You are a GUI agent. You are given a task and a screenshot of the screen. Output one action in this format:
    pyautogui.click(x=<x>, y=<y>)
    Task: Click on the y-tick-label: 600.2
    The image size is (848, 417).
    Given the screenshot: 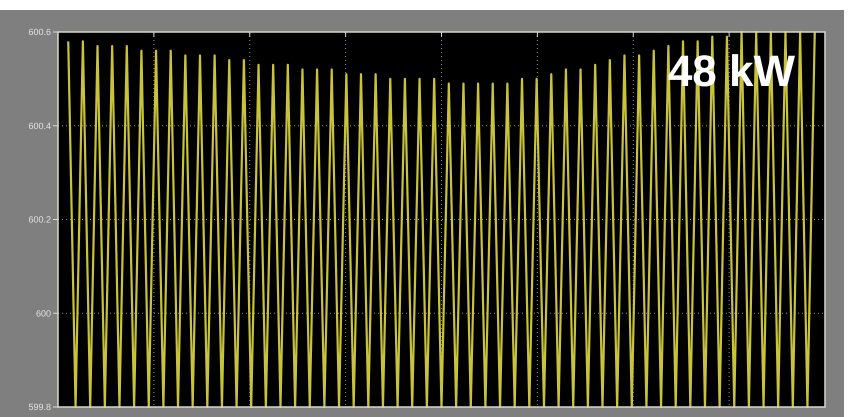 What is the action you would take?
    pyautogui.click(x=39, y=219)
    